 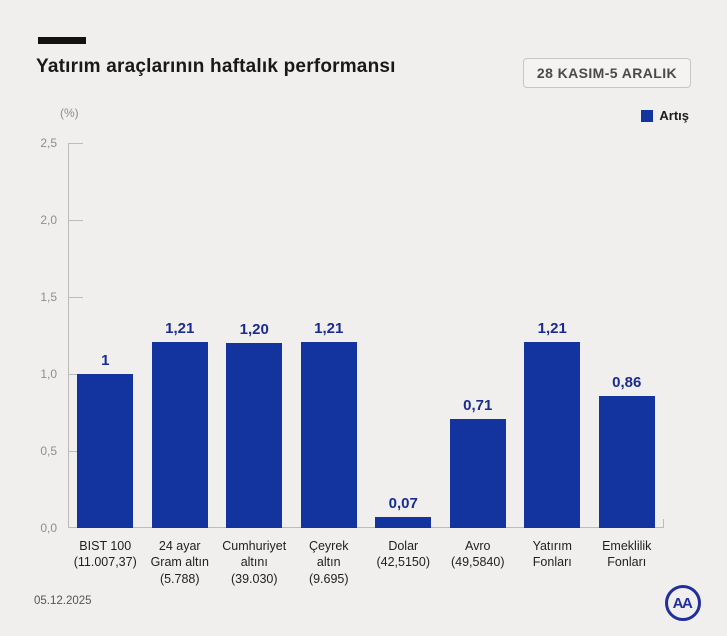 I want to click on bar-value-label: 0,86, so click(x=627, y=382).